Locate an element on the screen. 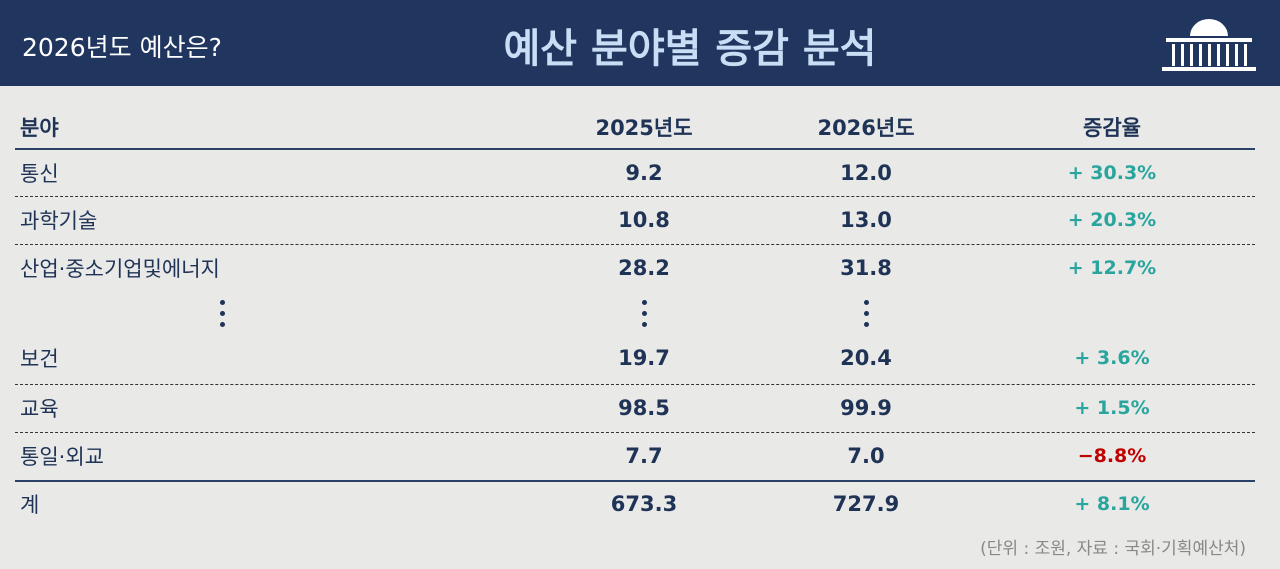 Image resolution: width=1280 pixels, height=569 pixels. table-value: + 1.5% is located at coordinates (1112, 408).